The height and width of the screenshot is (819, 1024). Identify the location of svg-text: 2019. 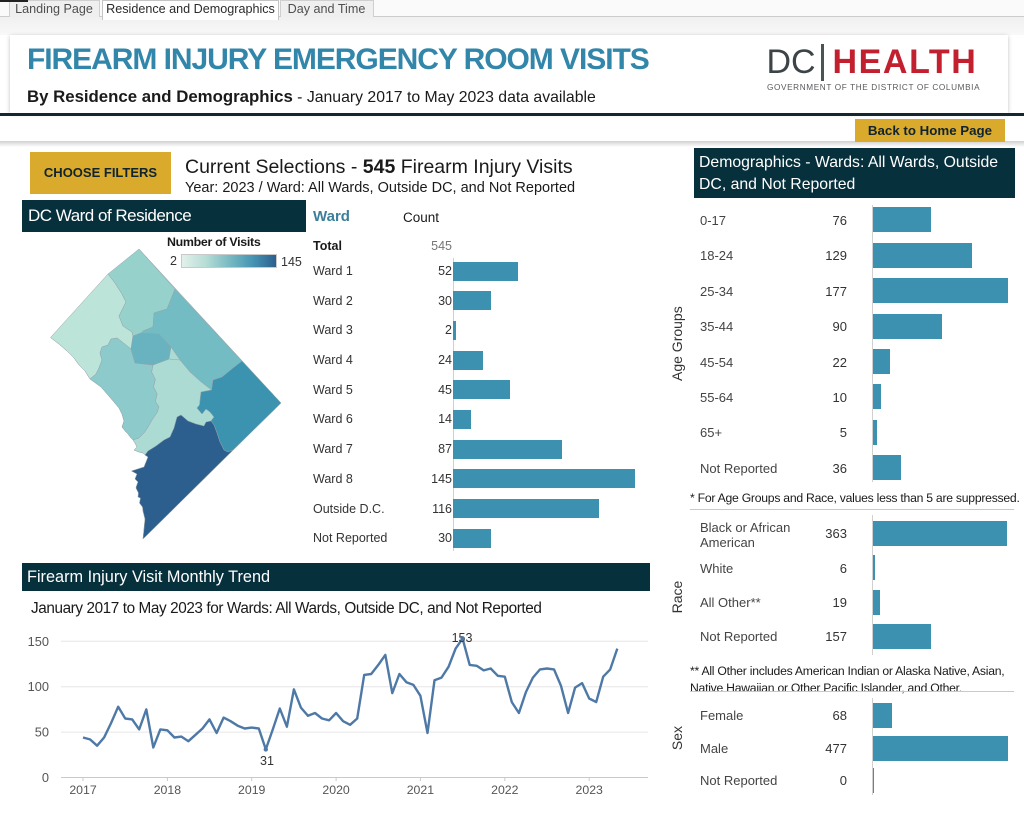
(252, 790).